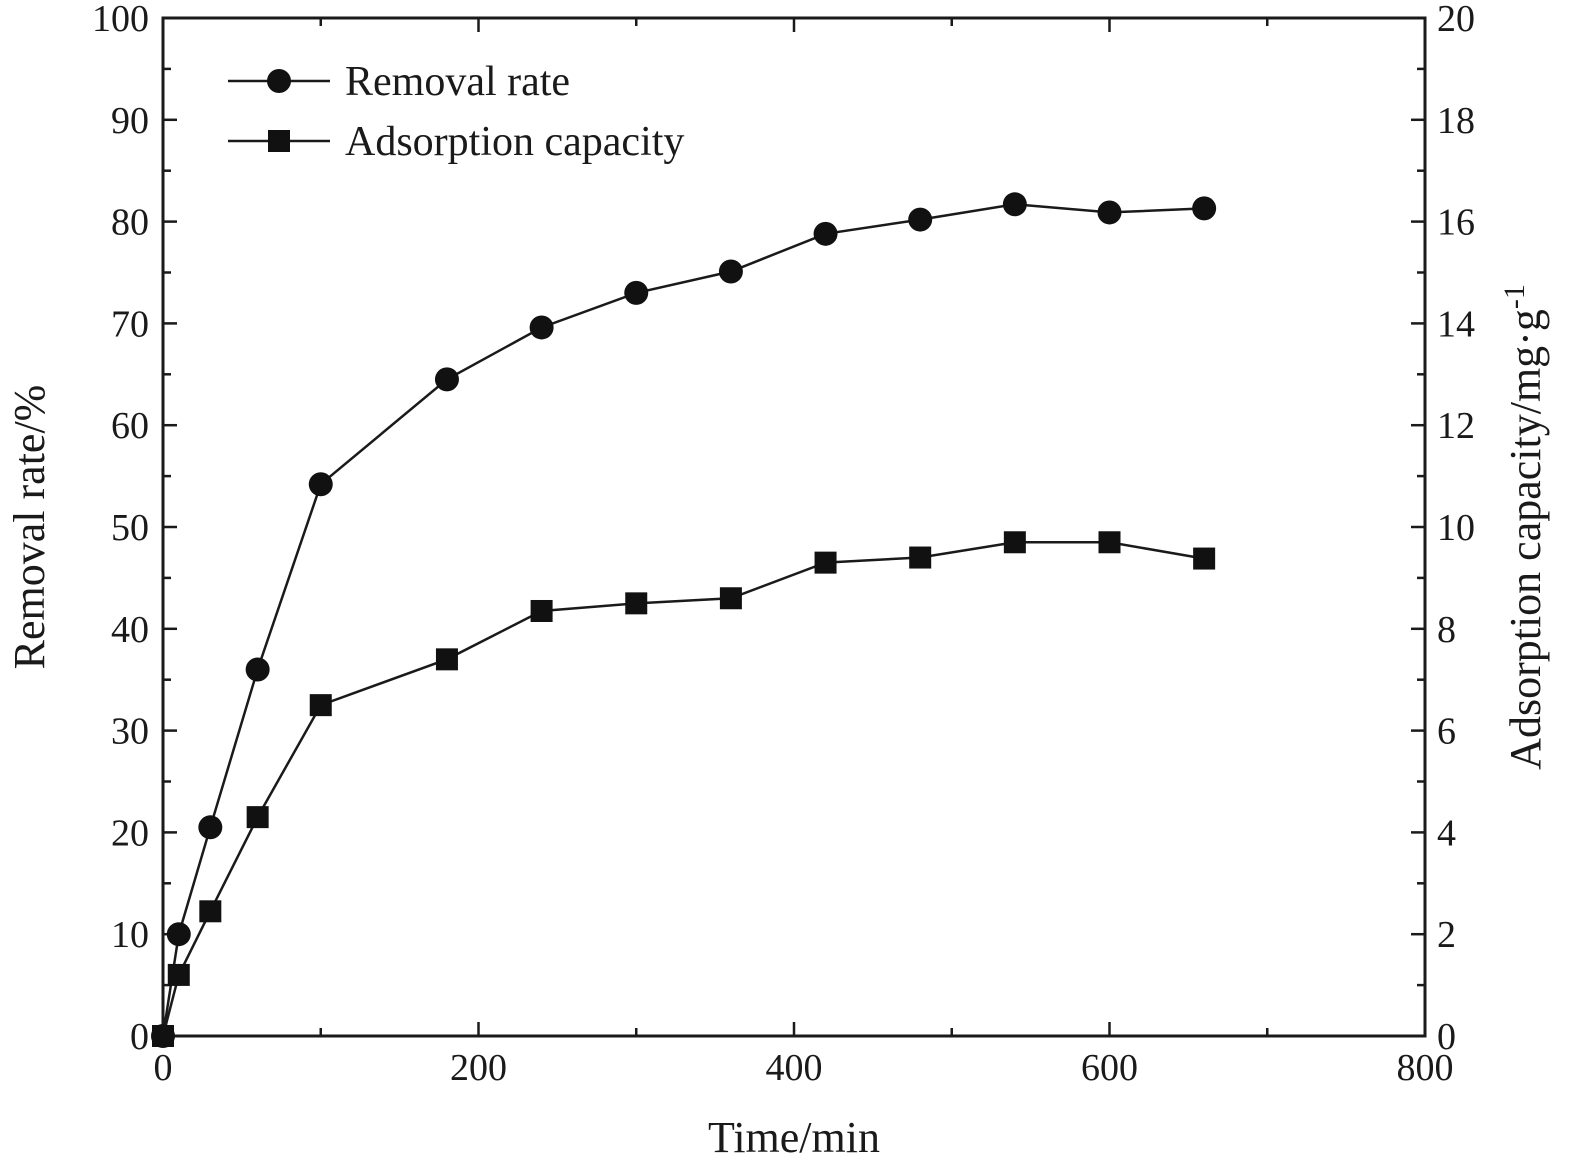 Image resolution: width=1575 pixels, height=1161 pixels. What do you see at coordinates (1456, 426) in the screenshot?
I see `y-right-tick-label: 12` at bounding box center [1456, 426].